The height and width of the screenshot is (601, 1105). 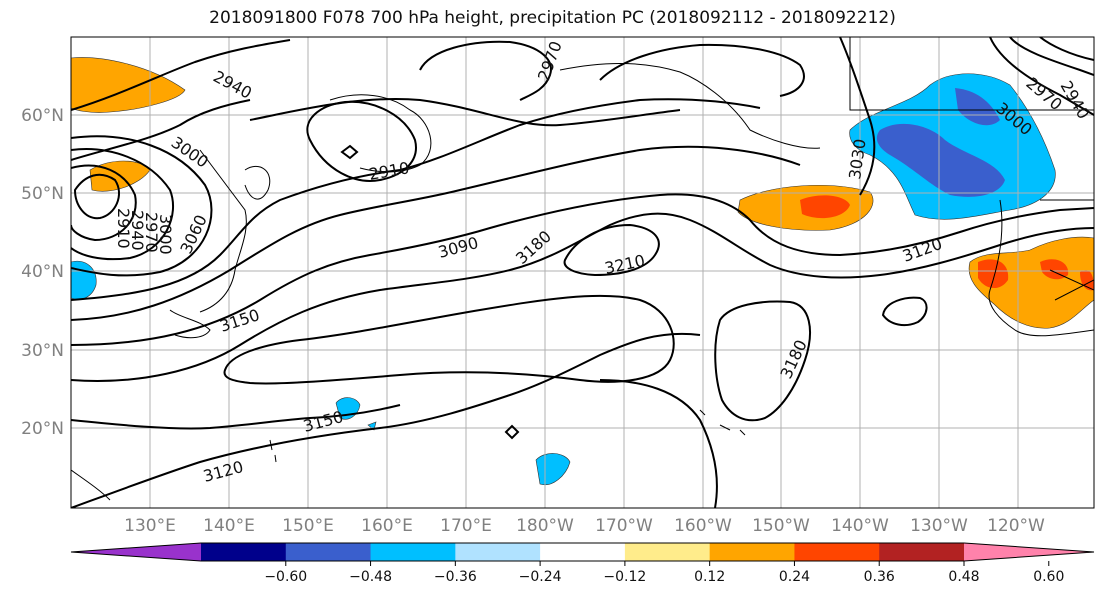 What do you see at coordinates (624, 526) in the screenshot?
I see `lon-label: 170°W` at bounding box center [624, 526].